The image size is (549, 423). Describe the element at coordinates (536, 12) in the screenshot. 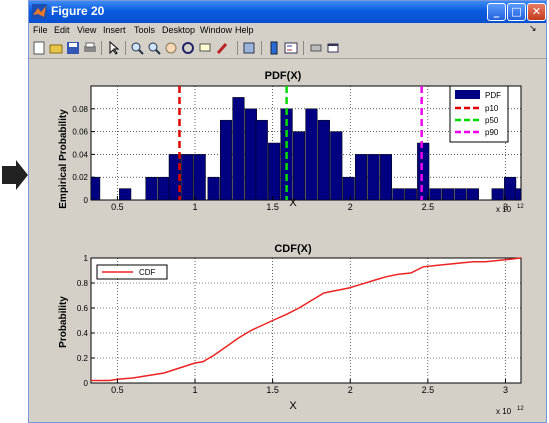

I see `close-button: ✕` at that location.